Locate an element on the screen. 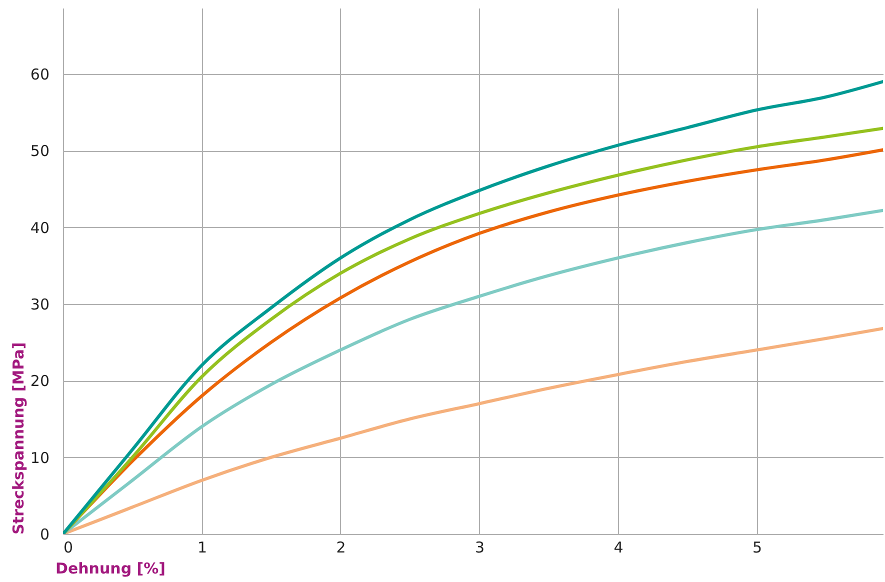 Image resolution: width=885 pixels, height=582 pixels. y-tick-label: 50 is located at coordinates (40, 151).